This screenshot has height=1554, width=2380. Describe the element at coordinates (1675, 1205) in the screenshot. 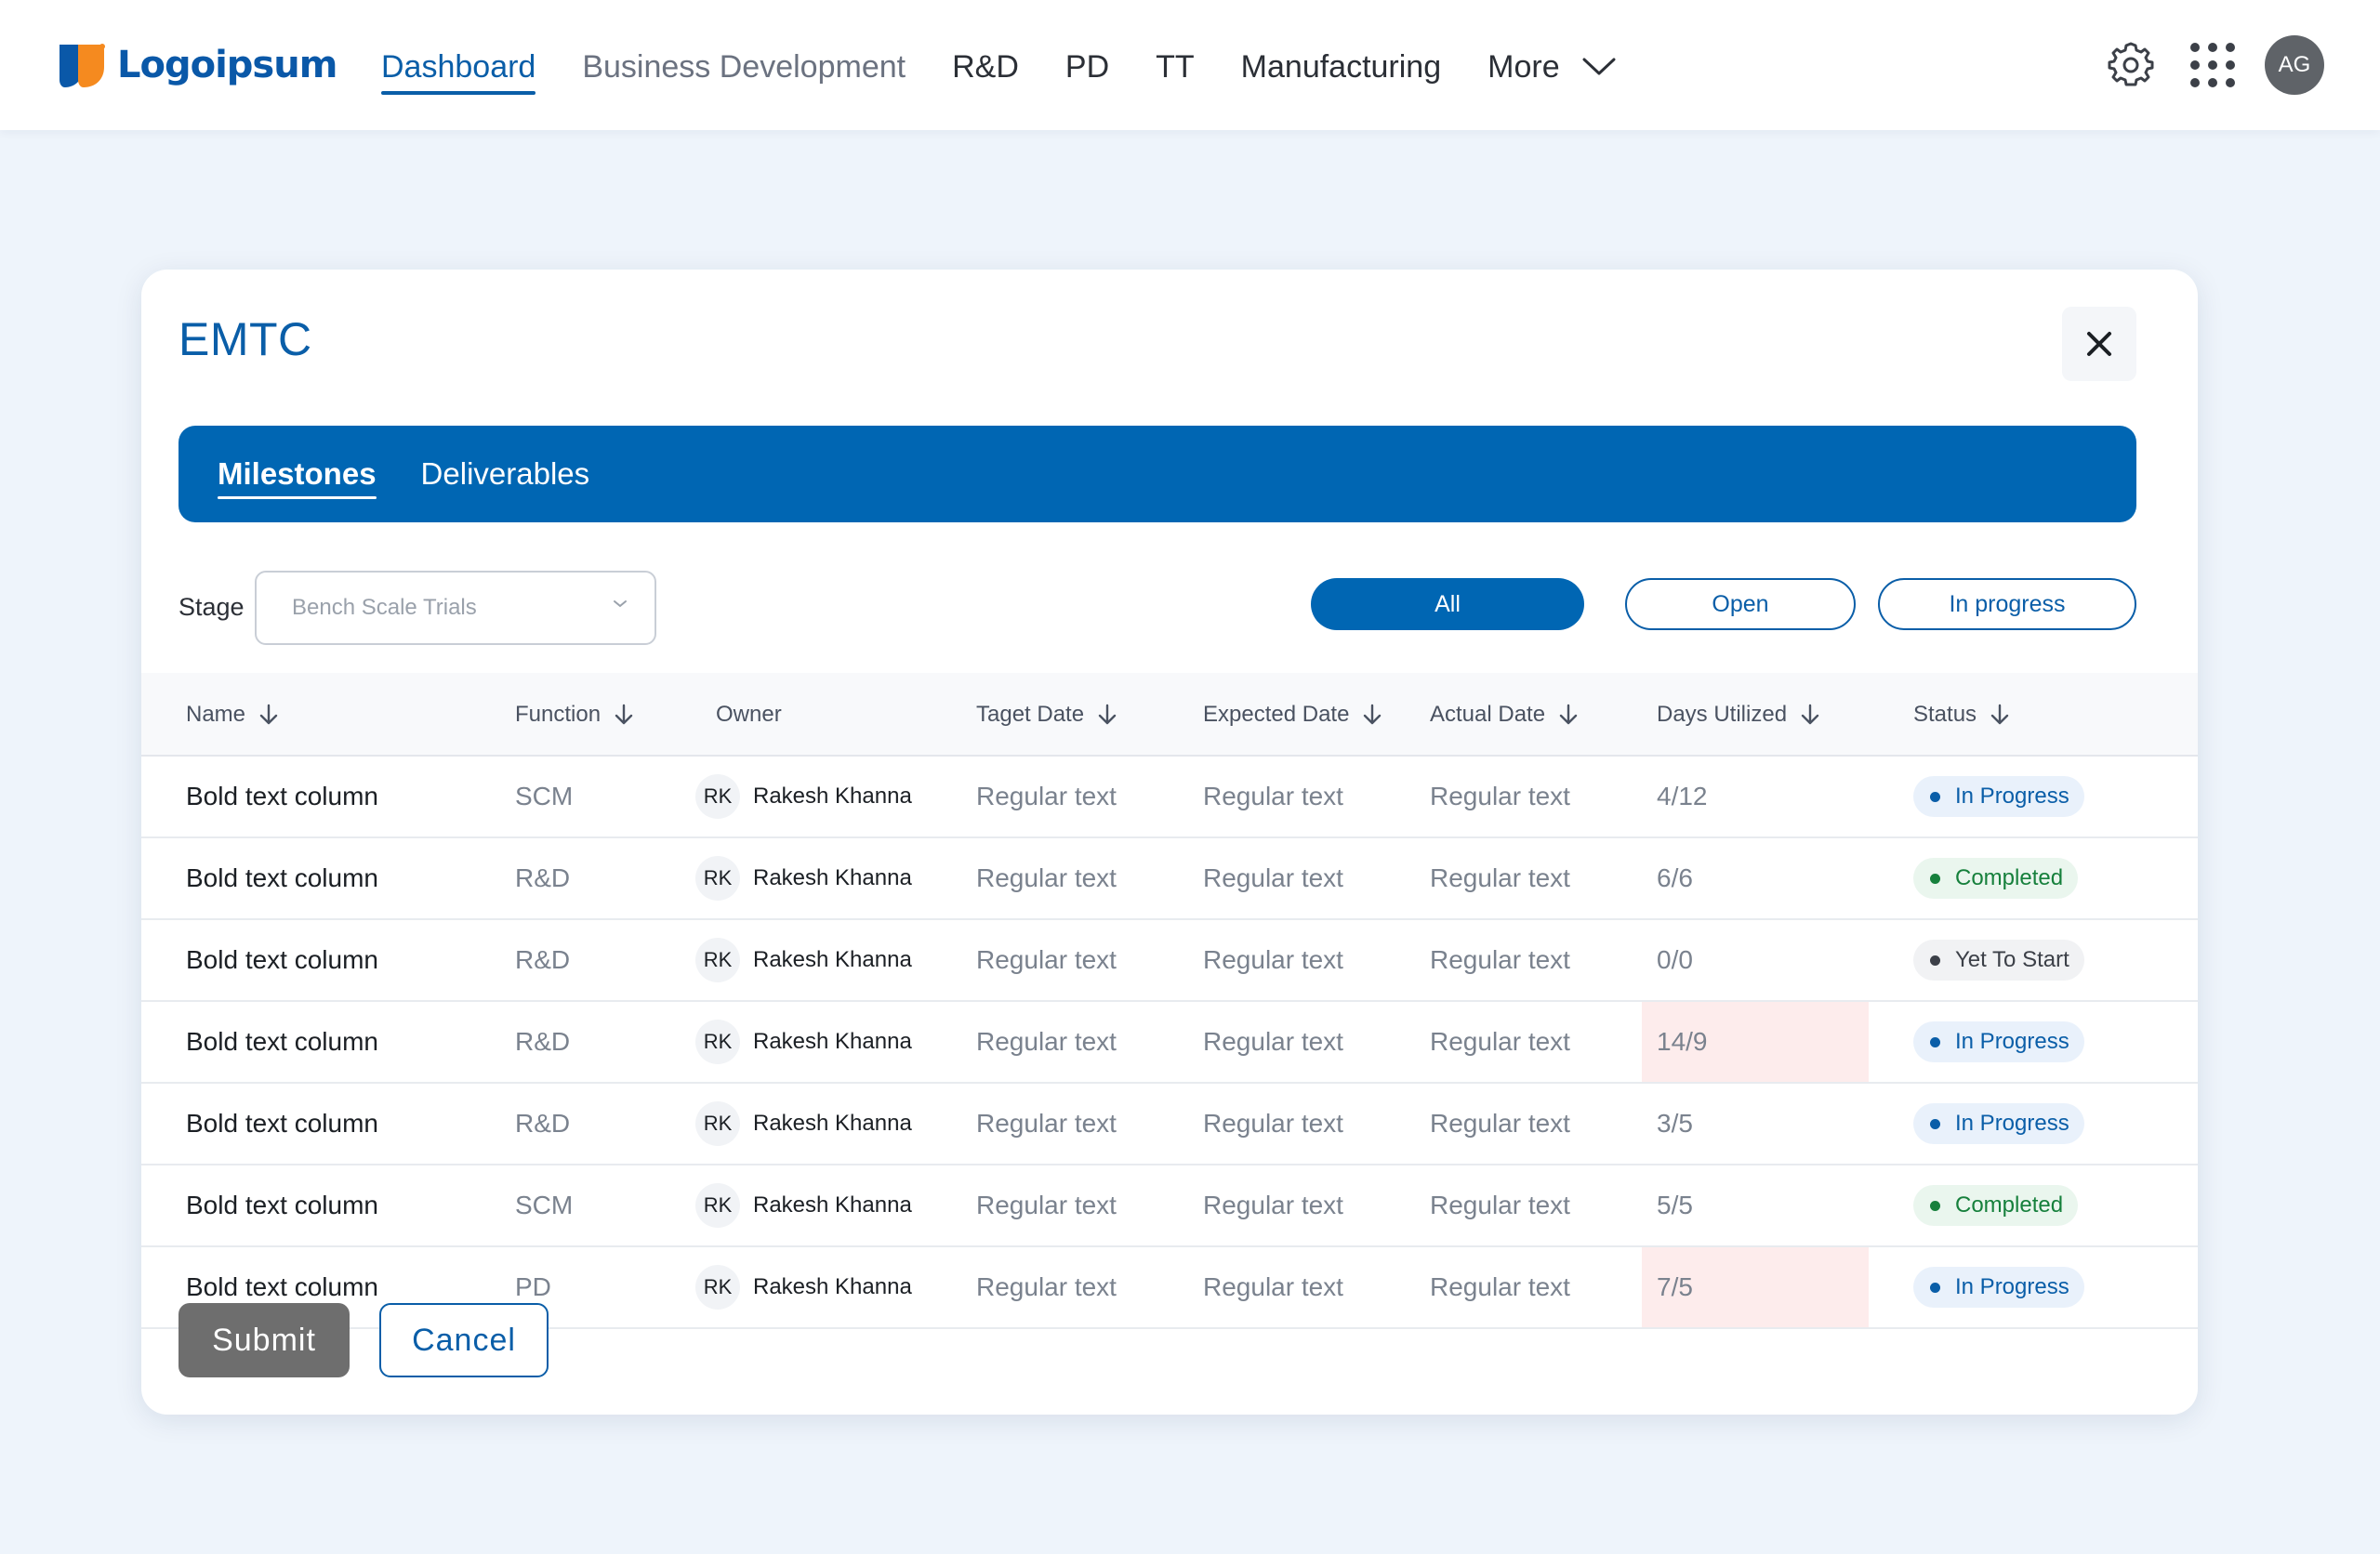

I see `cell-days-utilized: 5/5` at that location.